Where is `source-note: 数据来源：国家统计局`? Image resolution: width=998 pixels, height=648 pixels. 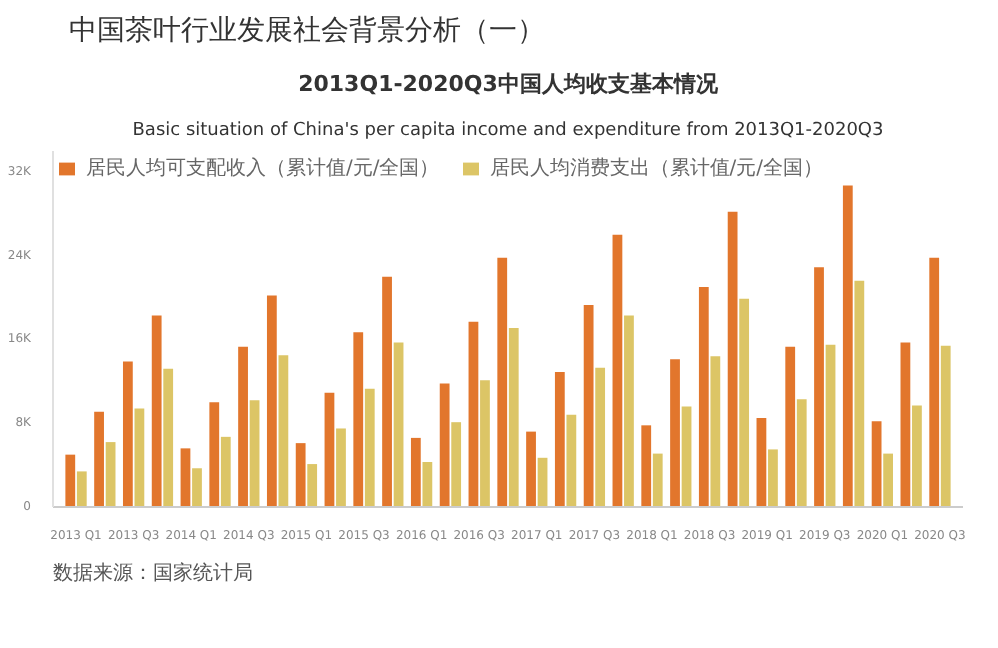
source-note: 数据来源：国家统计局 is located at coordinates (153, 573).